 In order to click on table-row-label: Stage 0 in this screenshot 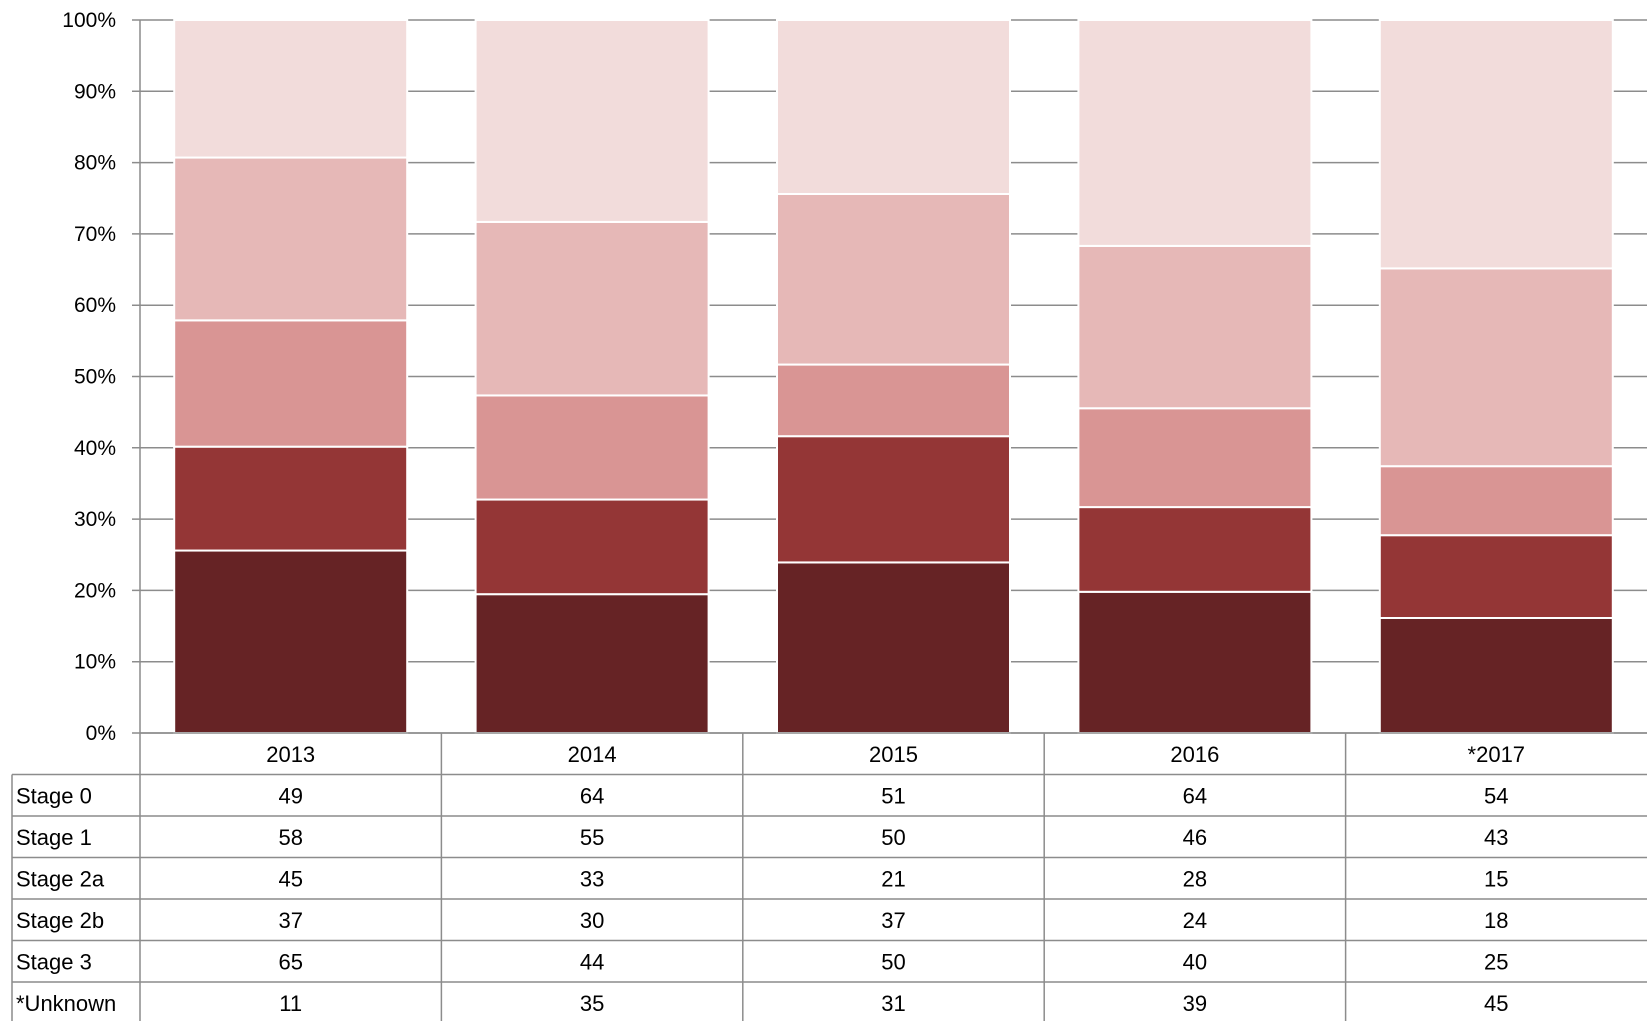, I will do `click(54, 795)`.